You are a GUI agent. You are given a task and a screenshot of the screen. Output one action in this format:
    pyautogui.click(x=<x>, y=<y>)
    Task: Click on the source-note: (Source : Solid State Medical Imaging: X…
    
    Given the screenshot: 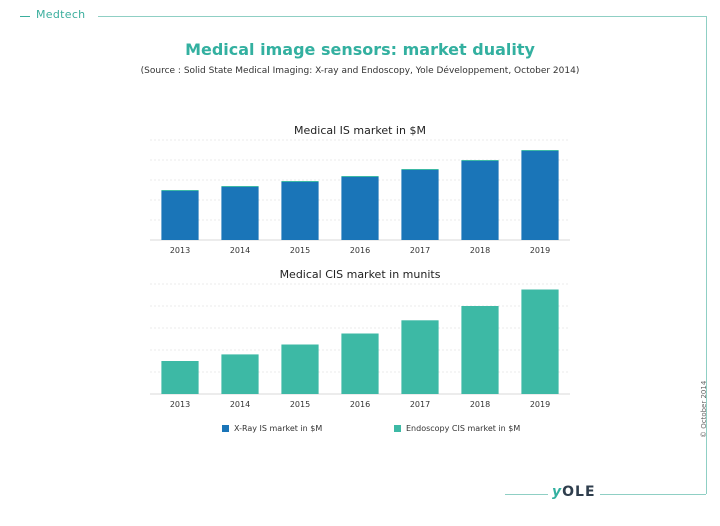 What is the action you would take?
    pyautogui.click(x=360, y=71)
    